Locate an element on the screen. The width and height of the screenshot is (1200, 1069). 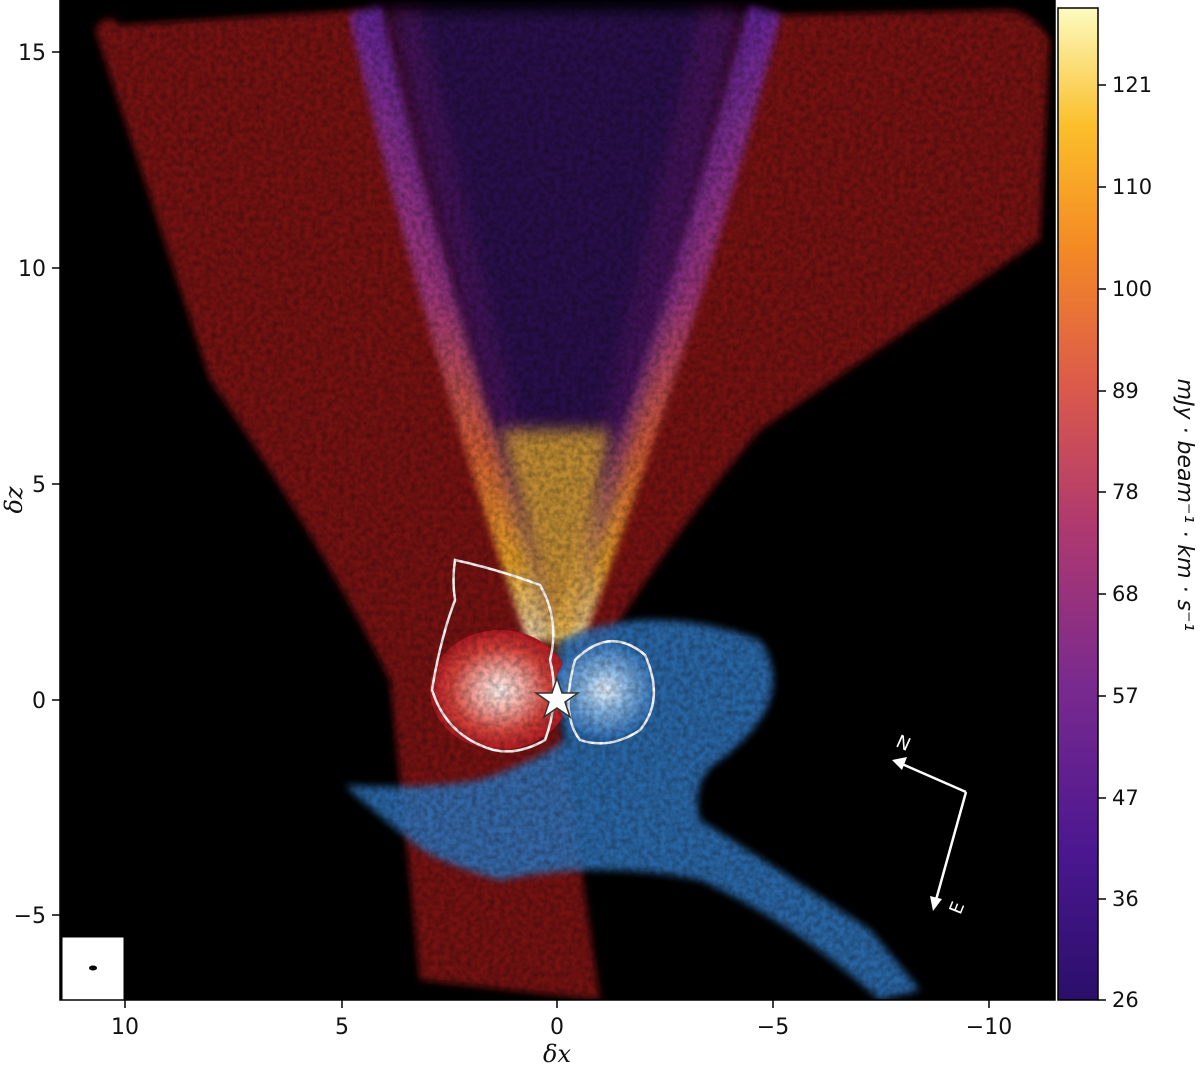
colorbar-tick-100: 100 is located at coordinates (1132, 289).